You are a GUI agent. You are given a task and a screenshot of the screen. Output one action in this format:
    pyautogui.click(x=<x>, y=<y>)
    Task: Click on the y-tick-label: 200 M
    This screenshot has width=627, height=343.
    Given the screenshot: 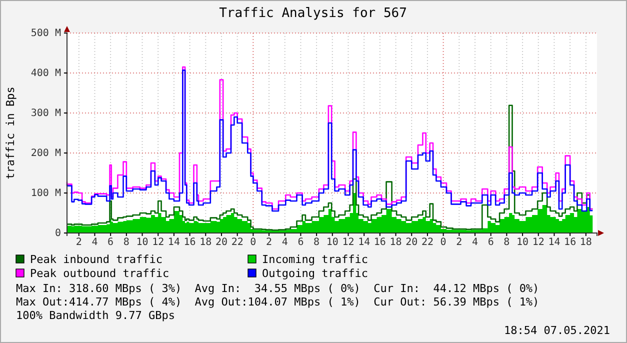 What is the action you would take?
    pyautogui.click(x=45, y=154)
    